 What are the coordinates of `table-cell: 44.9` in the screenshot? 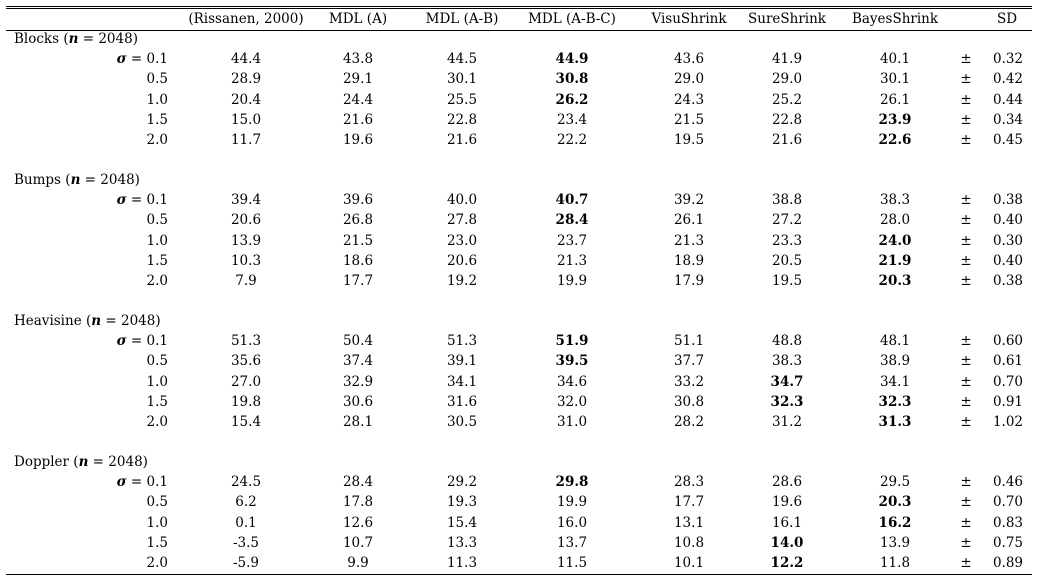 It's located at (572, 59).